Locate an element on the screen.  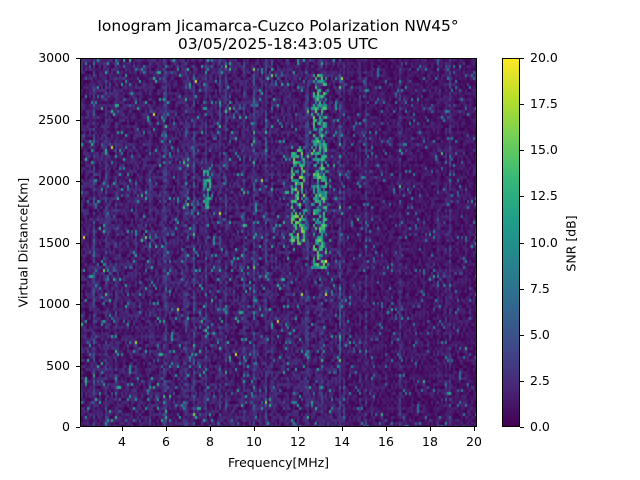
colorbar is located at coordinates (511, 242).